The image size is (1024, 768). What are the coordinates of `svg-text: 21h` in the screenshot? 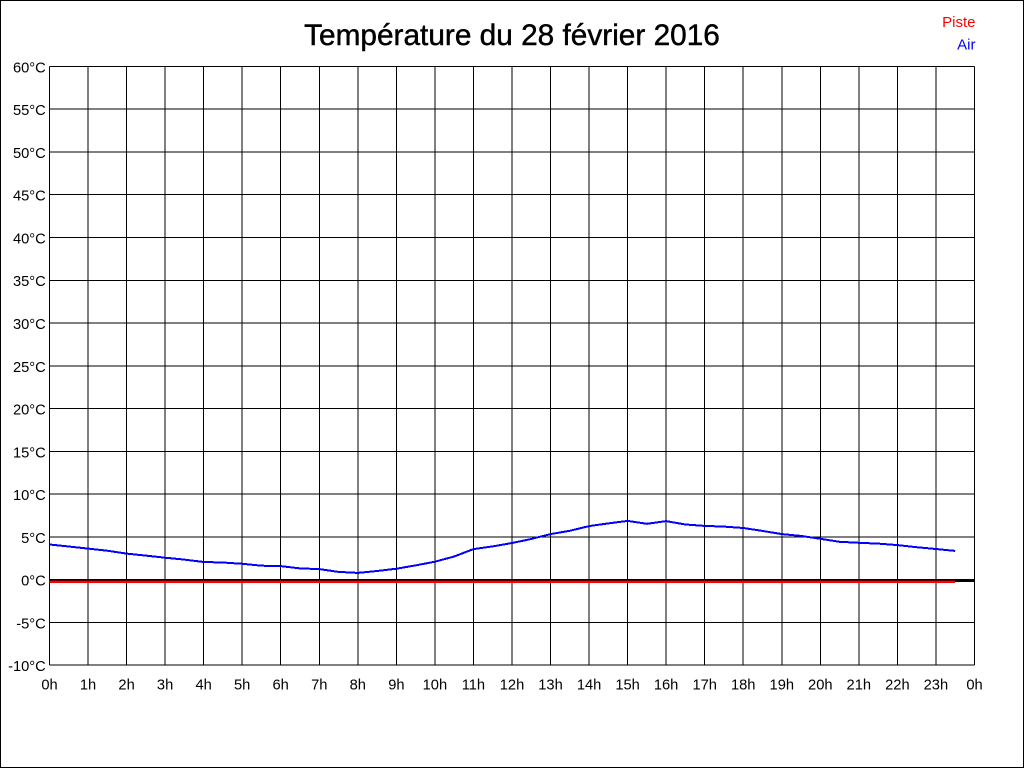 It's located at (859, 686).